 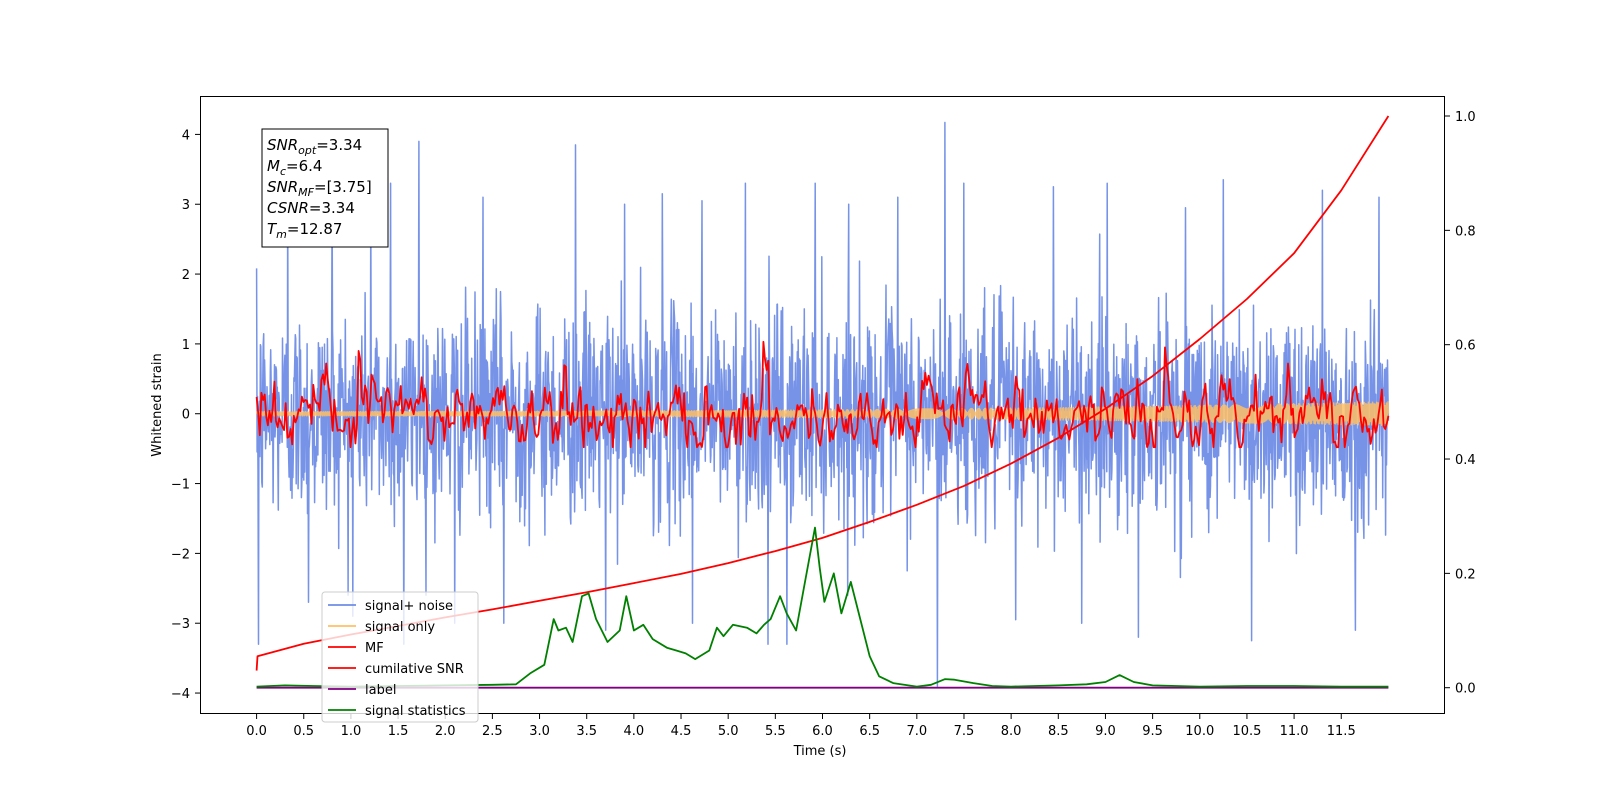 What do you see at coordinates (307, 150) in the screenshot?
I see `annotation-subscript: opt` at bounding box center [307, 150].